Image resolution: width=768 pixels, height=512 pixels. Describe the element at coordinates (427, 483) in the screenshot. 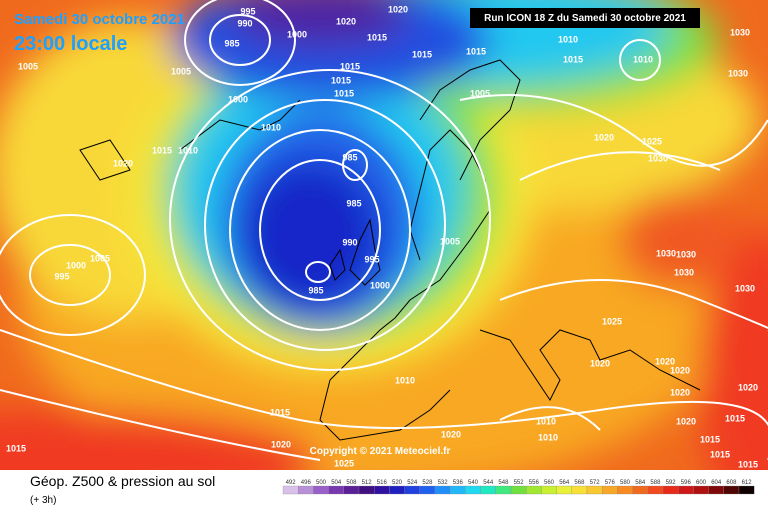

I see `scale-label: 528` at that location.